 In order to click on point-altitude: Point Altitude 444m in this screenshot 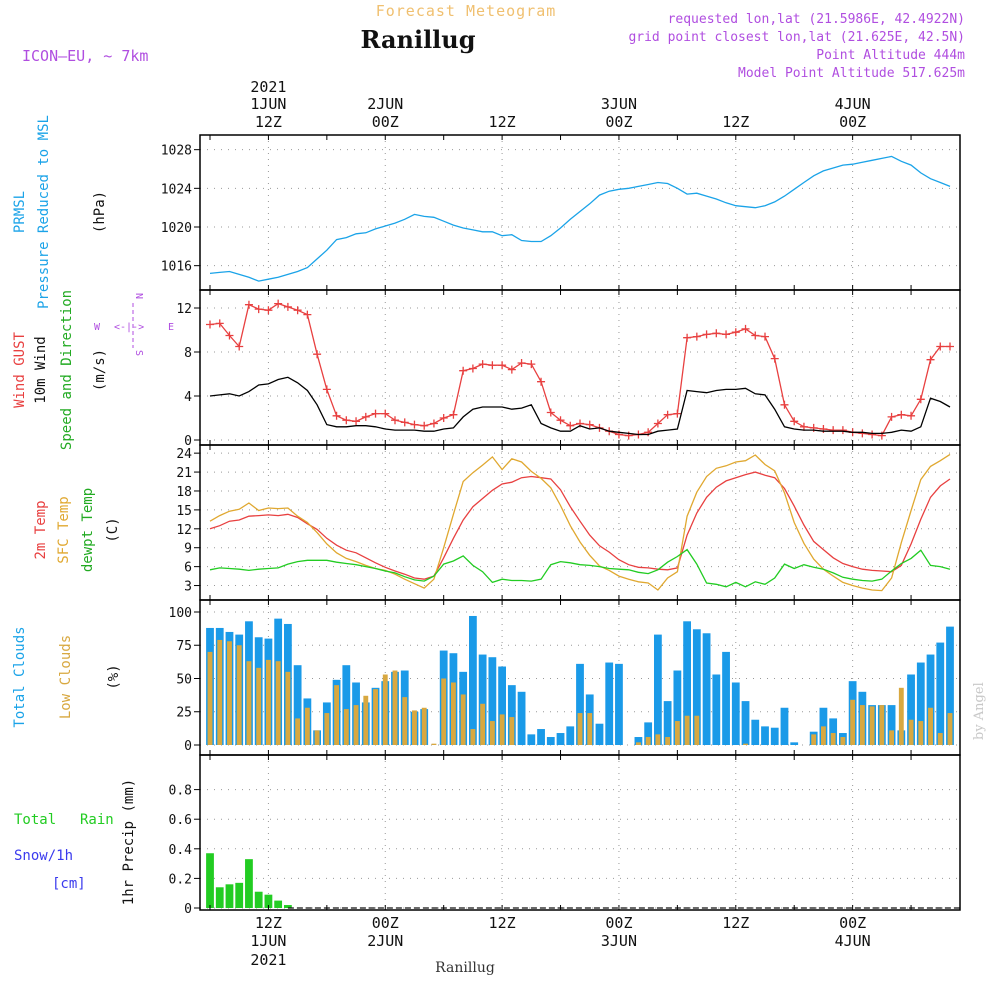, I will do `click(890, 55)`.